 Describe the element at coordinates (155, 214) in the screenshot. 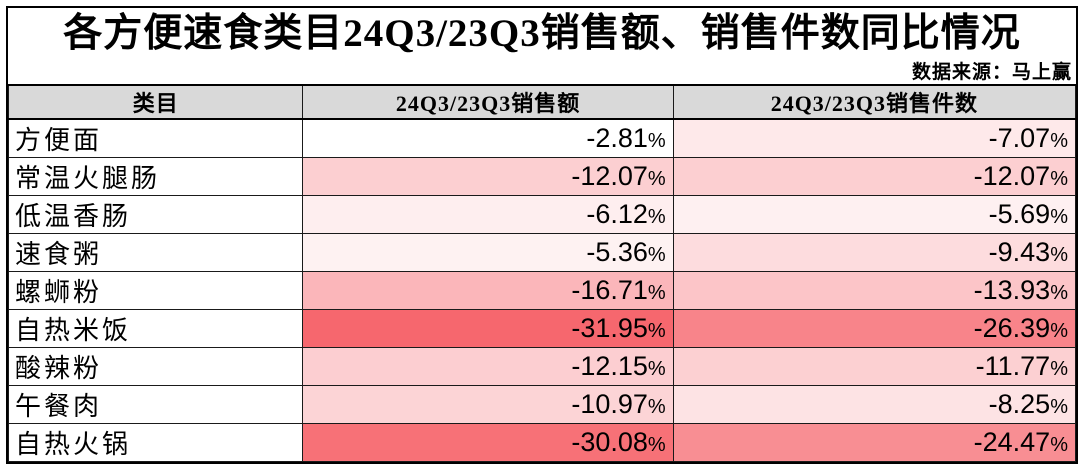

I see `category-cell: 低温香肠` at that location.